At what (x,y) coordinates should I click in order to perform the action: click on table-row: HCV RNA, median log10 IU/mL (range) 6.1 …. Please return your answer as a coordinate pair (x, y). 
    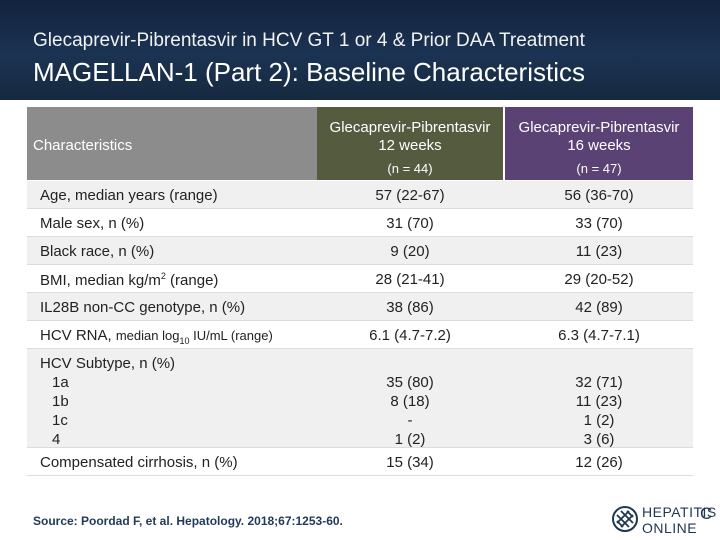
    Looking at the image, I should click on (360, 335).